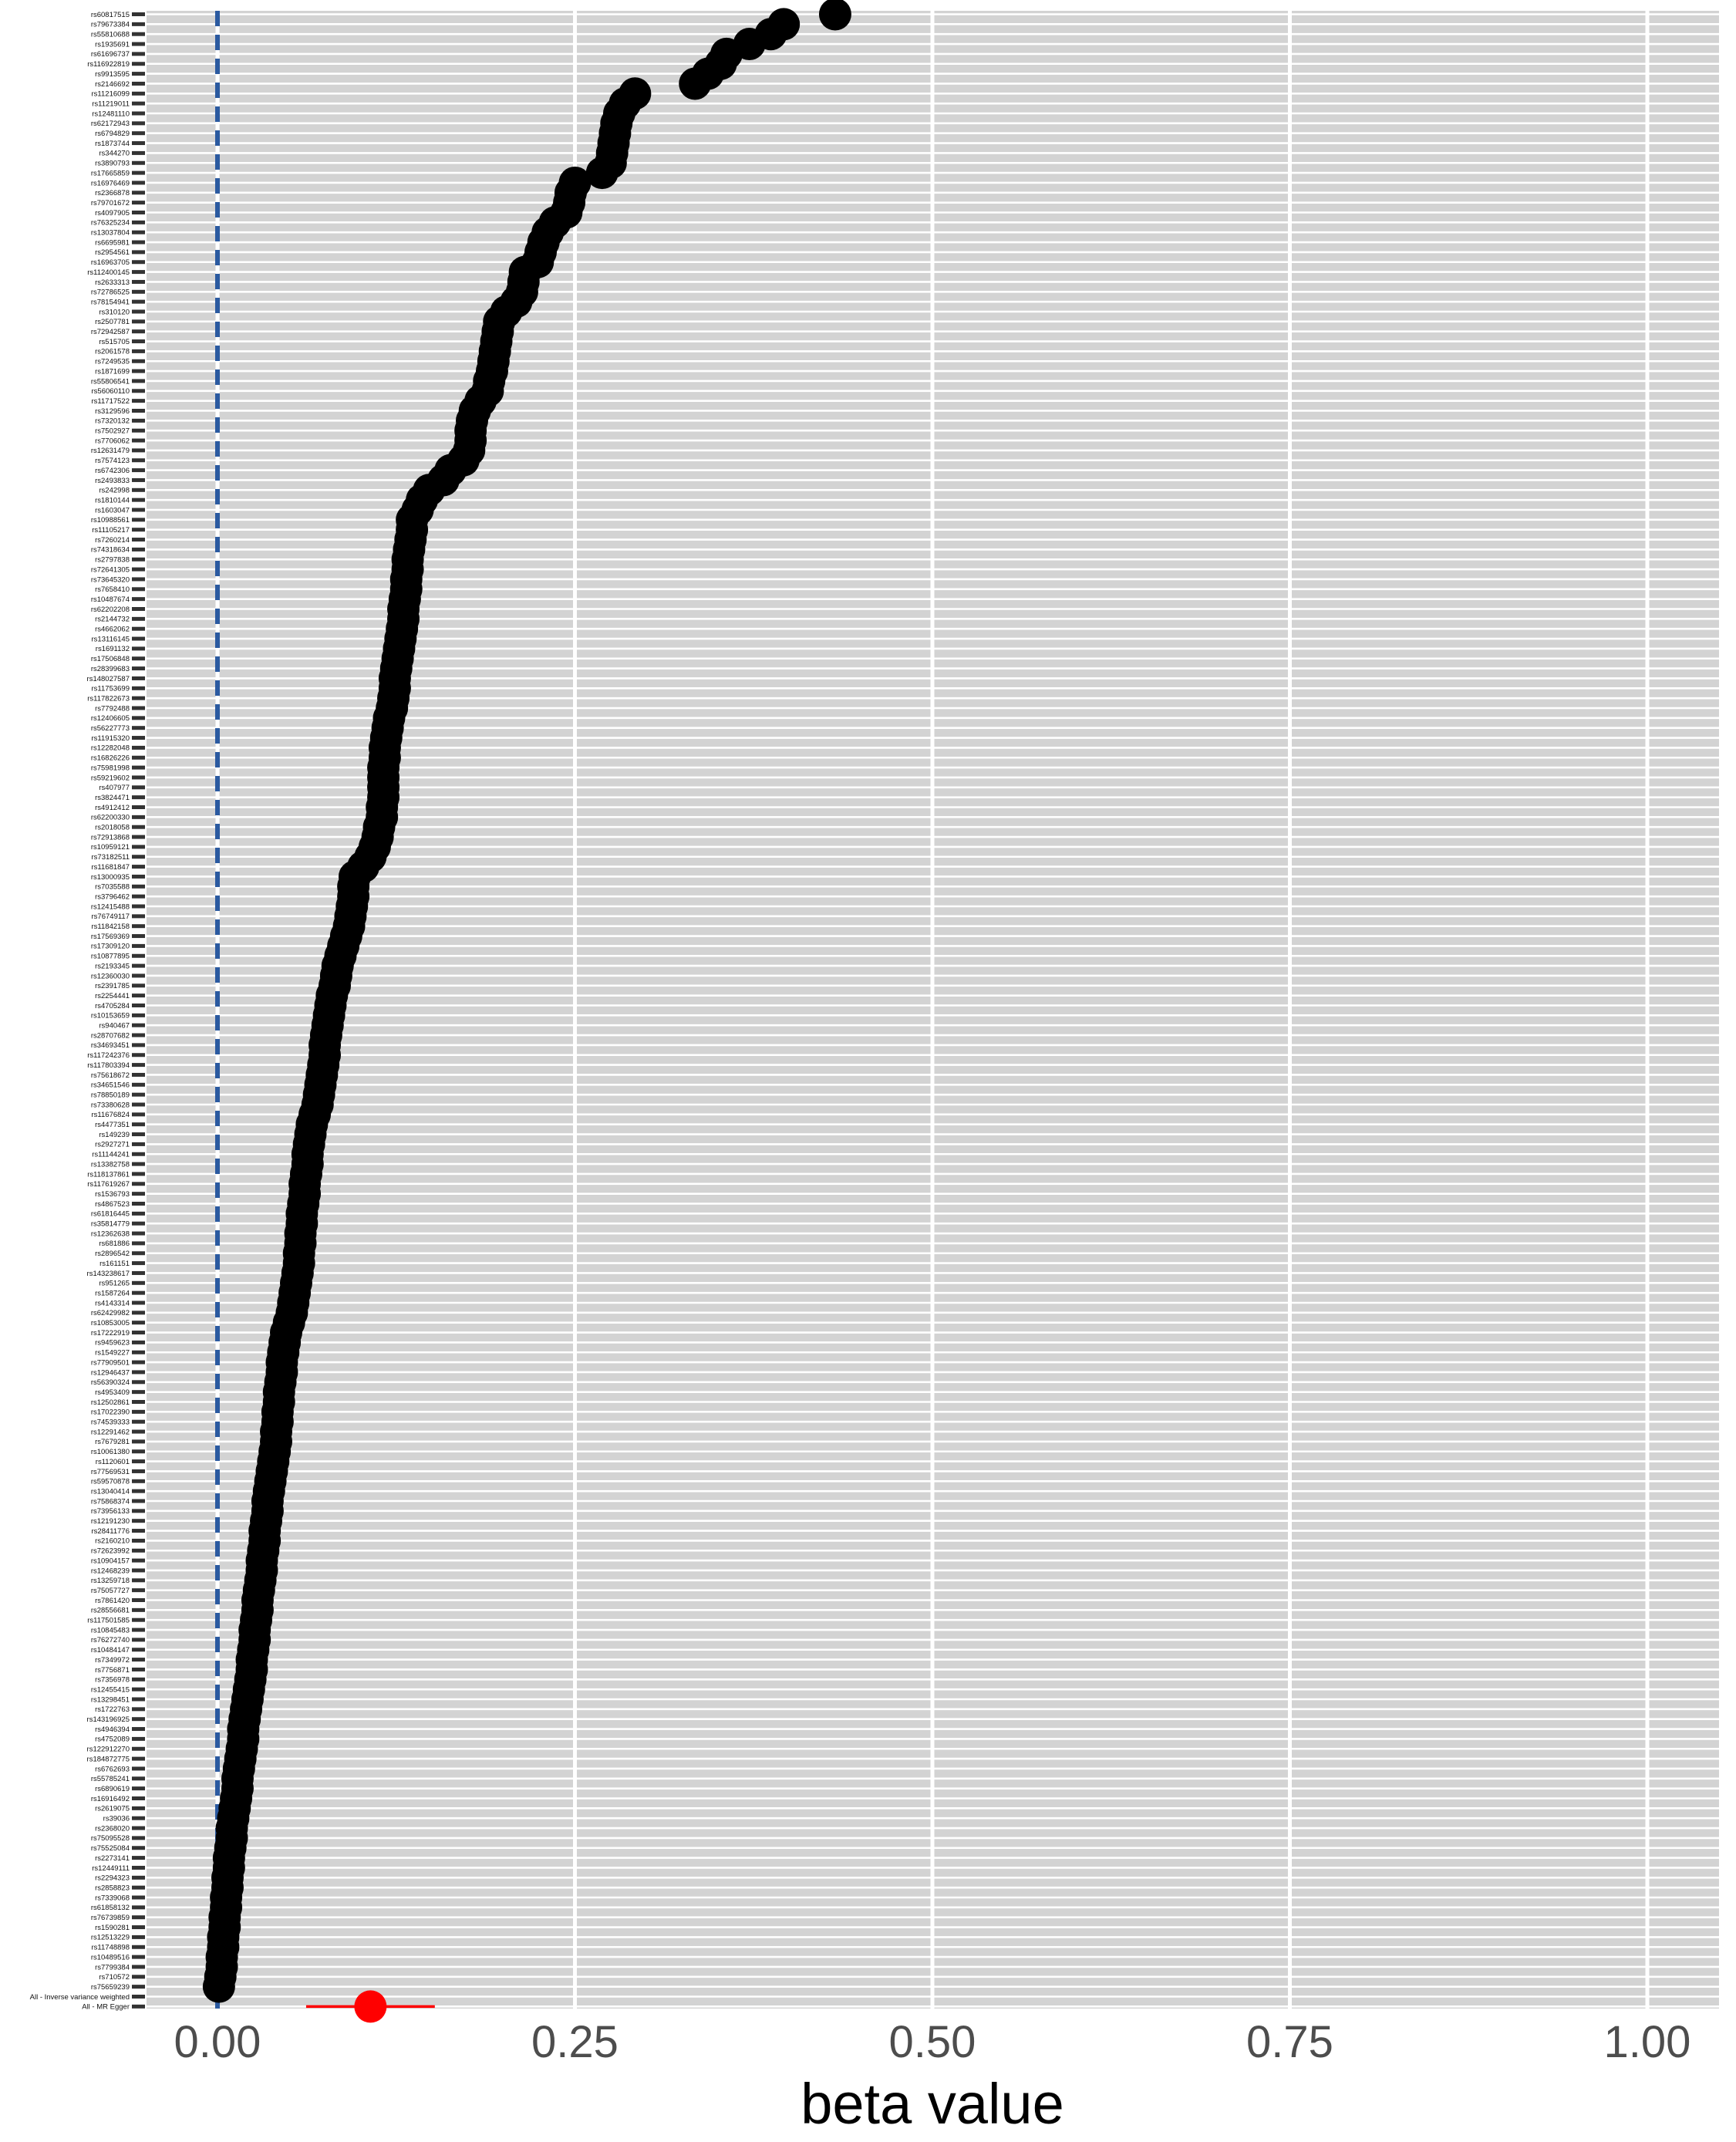 The width and height of the screenshot is (1736, 2142). I want to click on y-label: rs55810688, so click(111, 35).